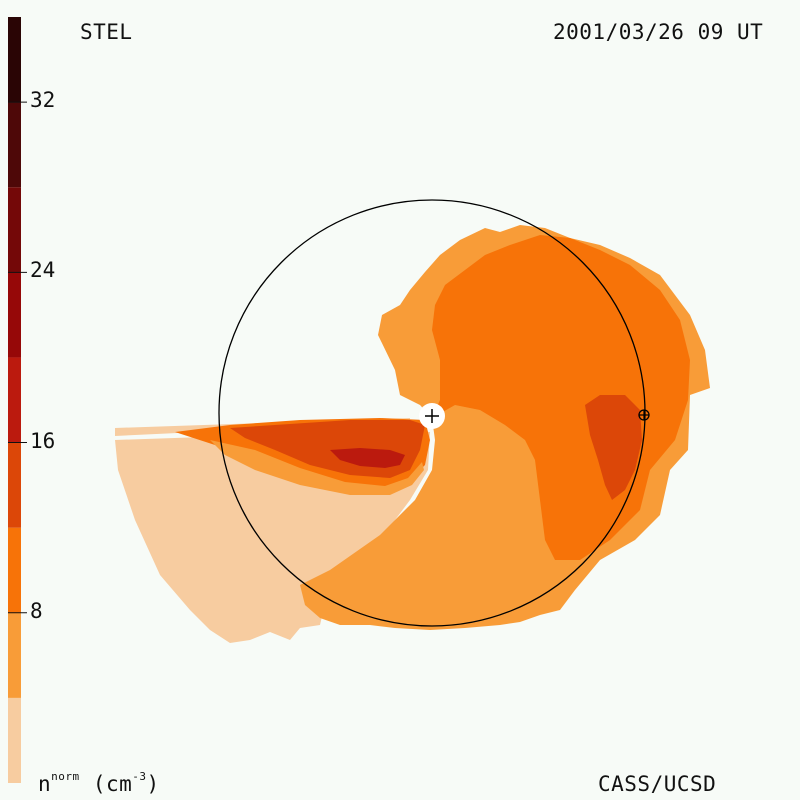 Image resolution: width=800 pixels, height=800 pixels. What do you see at coordinates (45, 784) in the screenshot?
I see `unit-base: n` at bounding box center [45, 784].